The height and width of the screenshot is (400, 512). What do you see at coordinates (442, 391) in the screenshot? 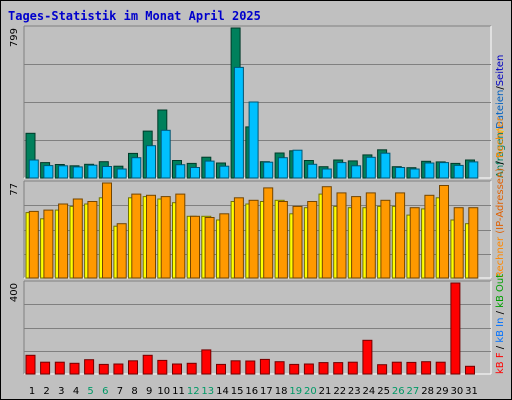
I see `x-tick-label-day-29: 29` at bounding box center [442, 391].